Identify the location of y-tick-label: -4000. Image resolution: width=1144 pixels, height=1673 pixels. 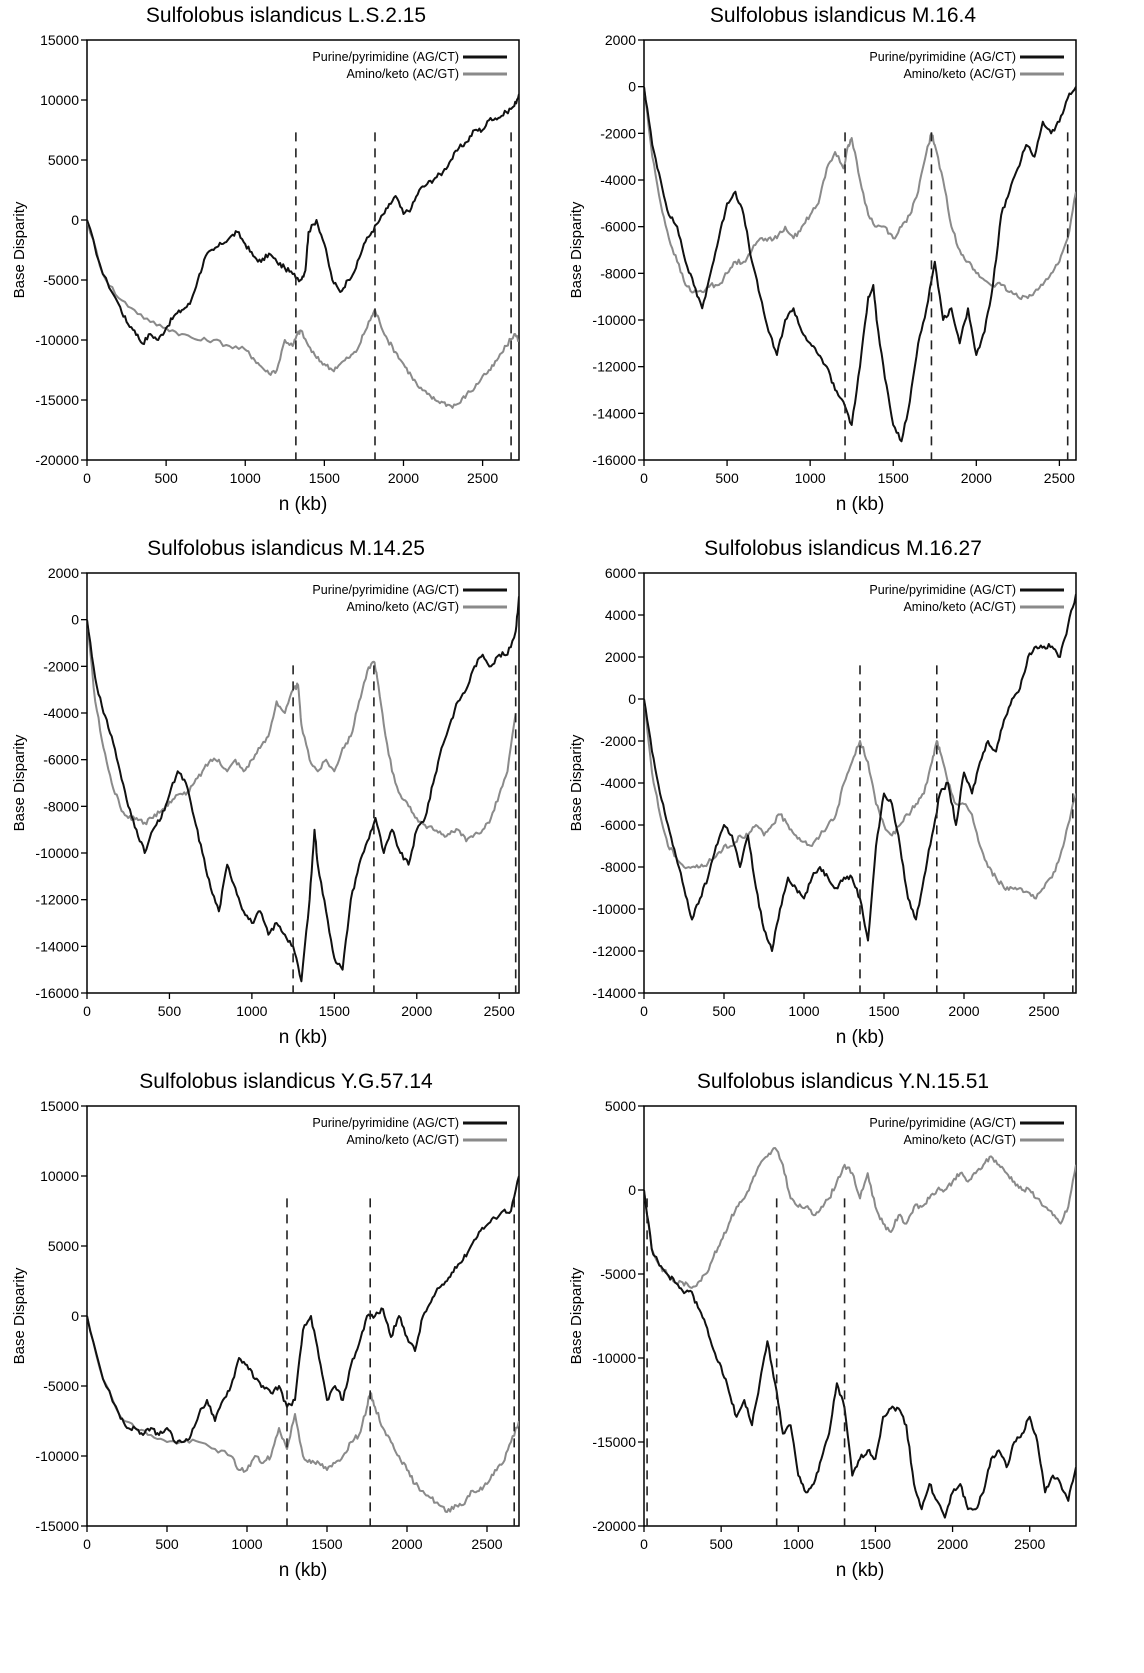
(618, 783).